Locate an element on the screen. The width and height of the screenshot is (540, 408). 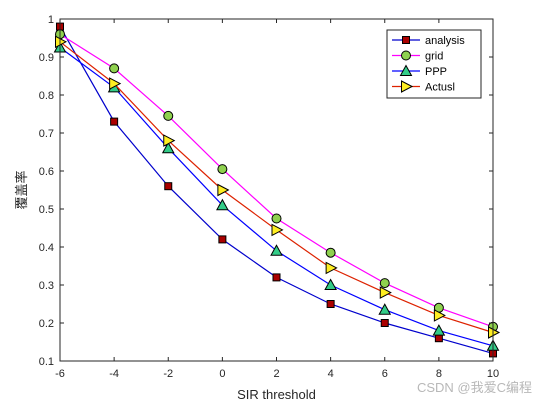
legend-item: analysis is located at coordinates (428, 41).